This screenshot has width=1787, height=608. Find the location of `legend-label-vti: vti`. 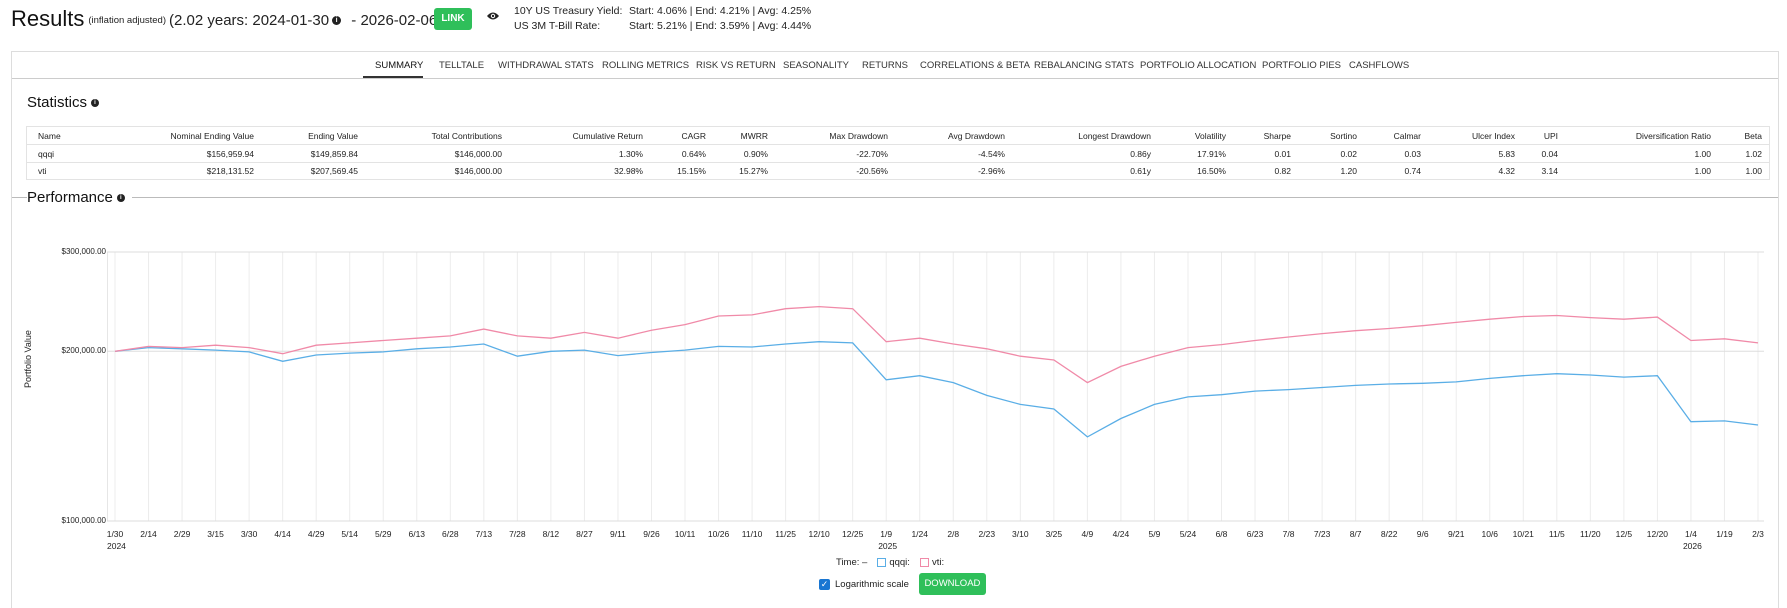

legend-label-vti: vti is located at coordinates (936, 562).